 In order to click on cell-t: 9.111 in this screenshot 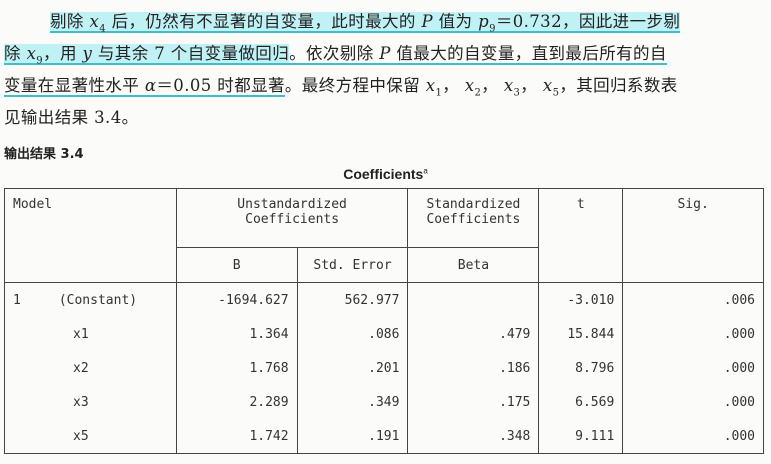, I will do `click(580, 436)`.